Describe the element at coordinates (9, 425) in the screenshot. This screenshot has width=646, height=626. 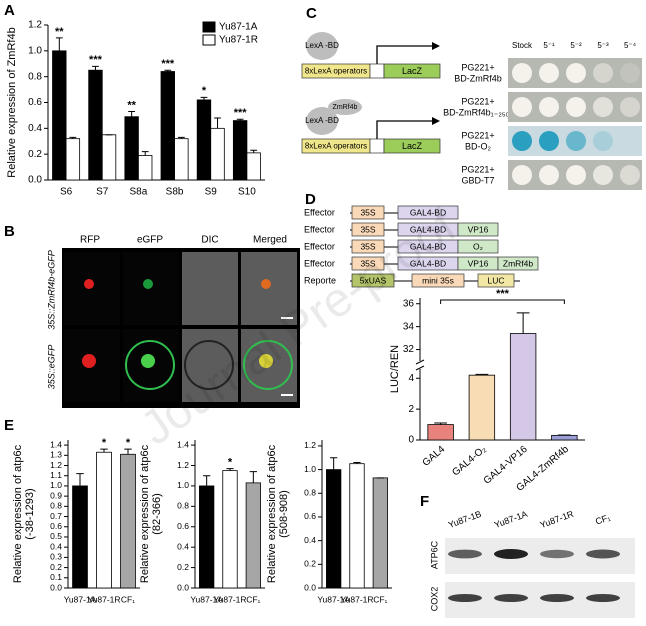
I see `panel-letter: E` at that location.